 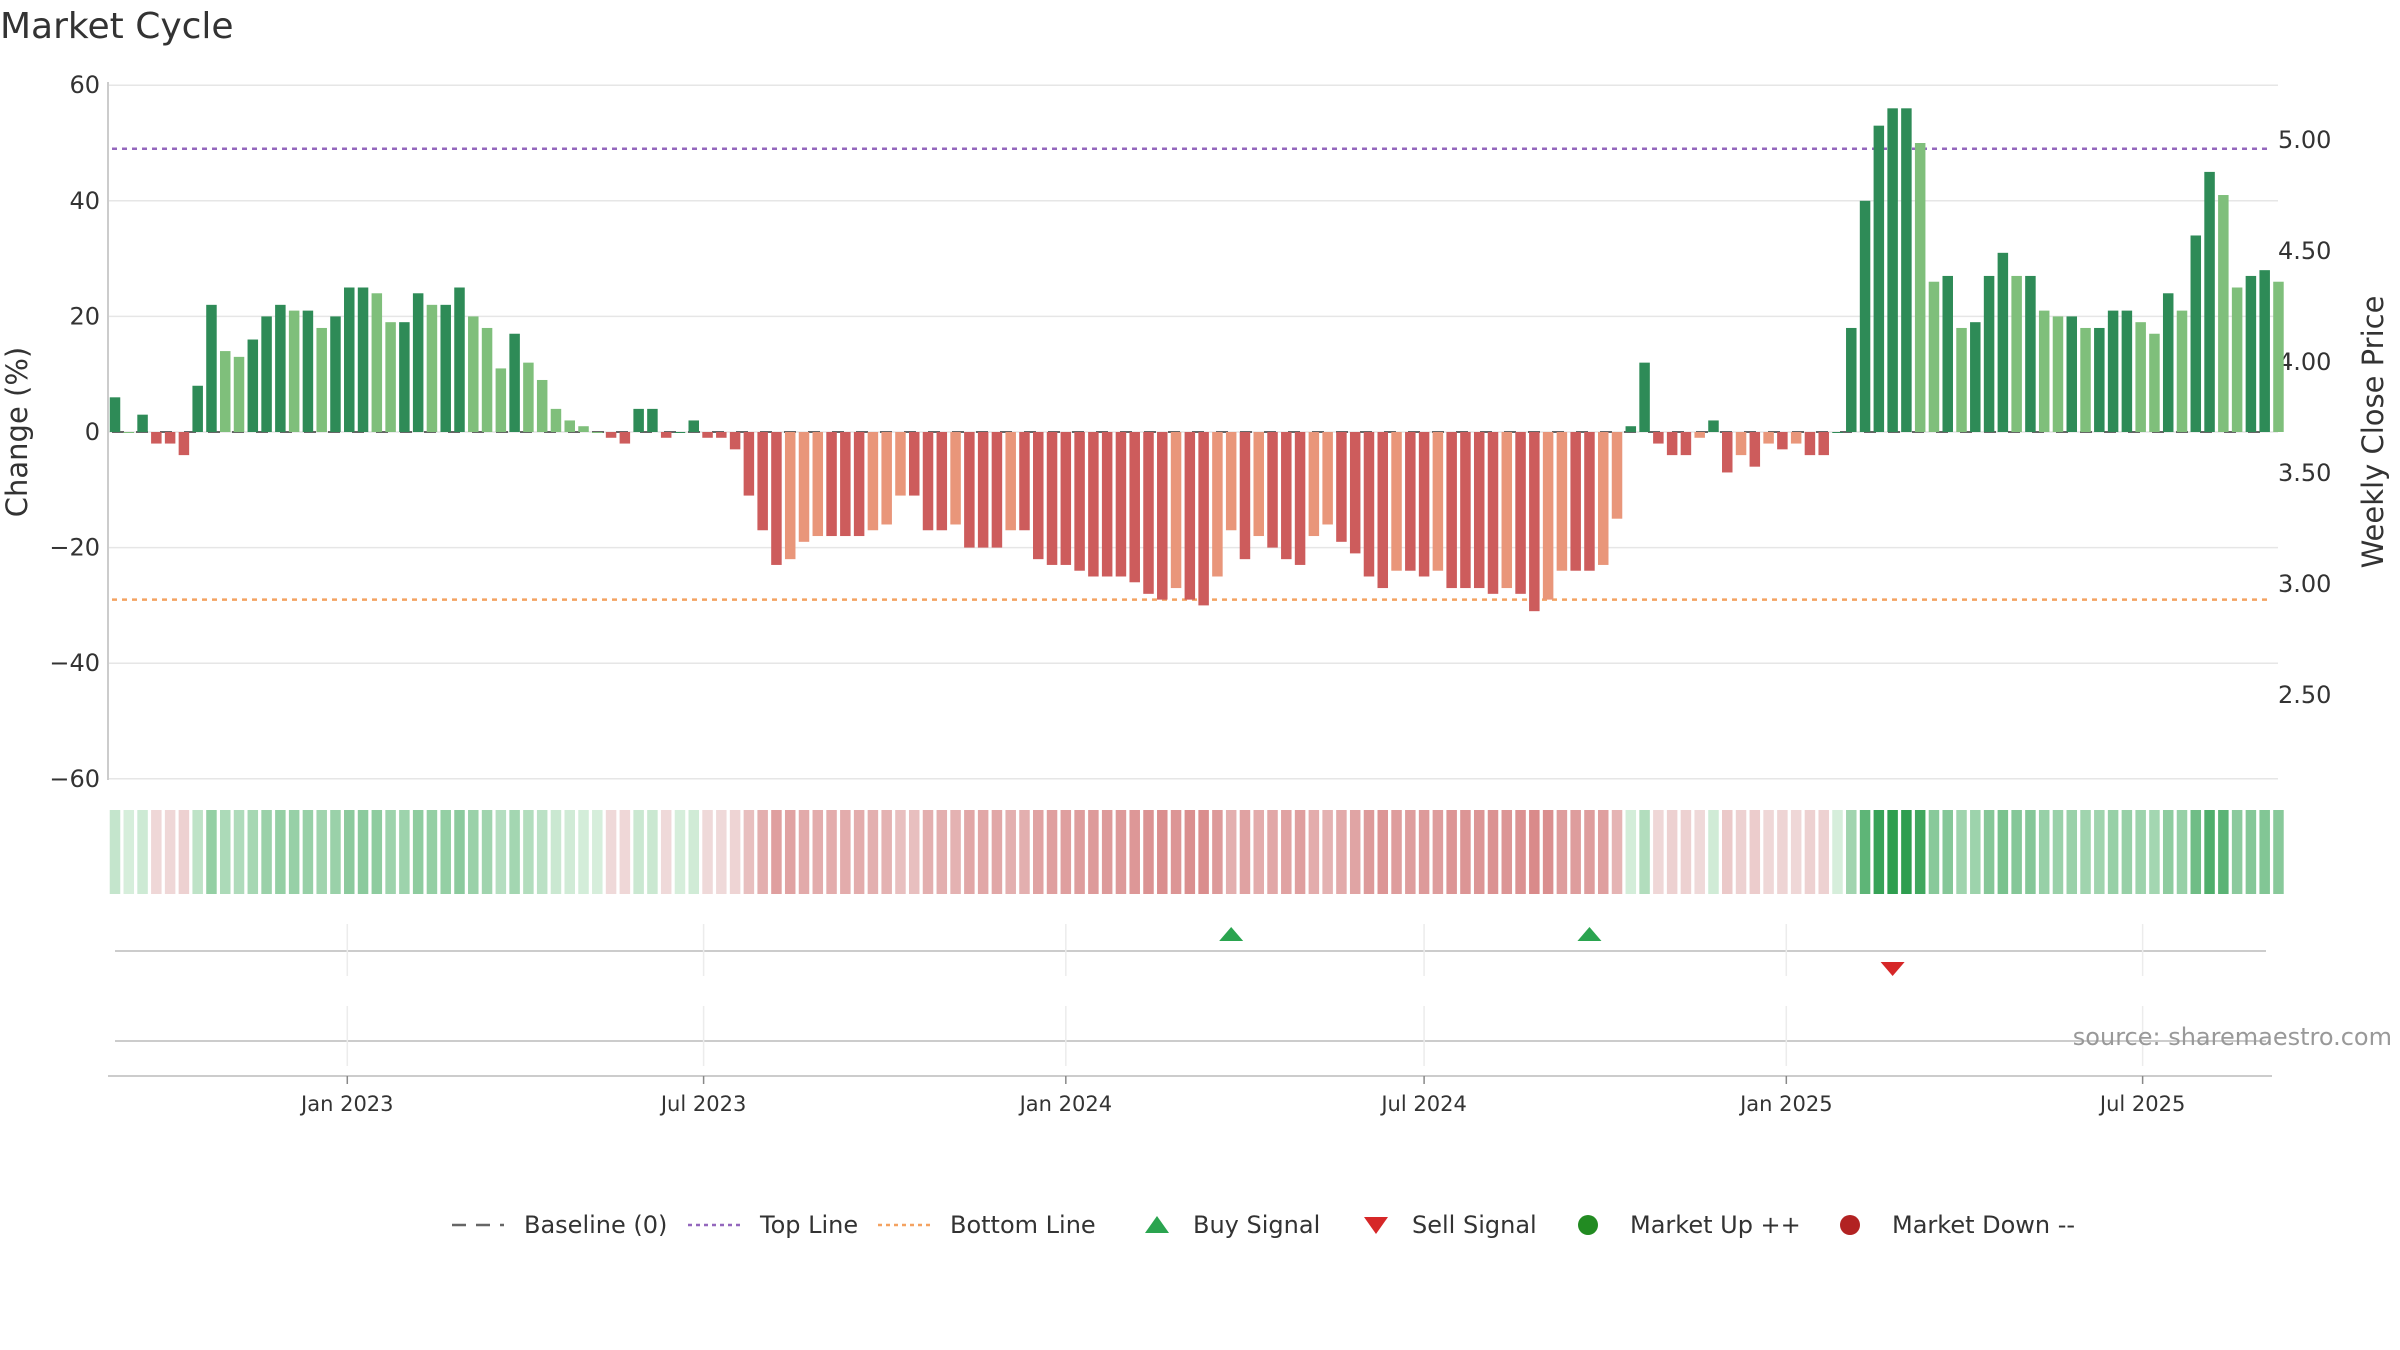 I want to click on right-y-tick-label: 2.50, so click(x=2304, y=695).